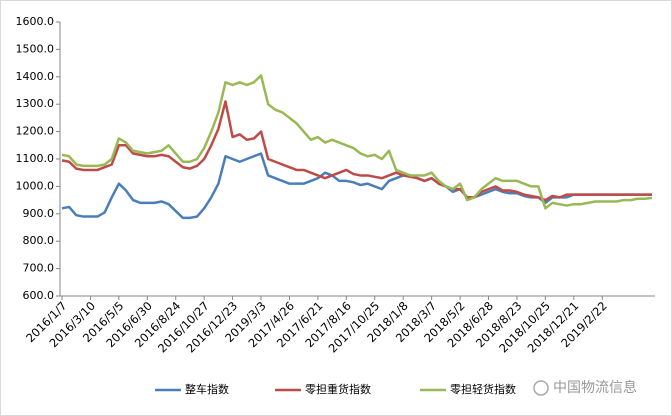  I want to click on y-tick-label: 700.0, so click(39, 268).